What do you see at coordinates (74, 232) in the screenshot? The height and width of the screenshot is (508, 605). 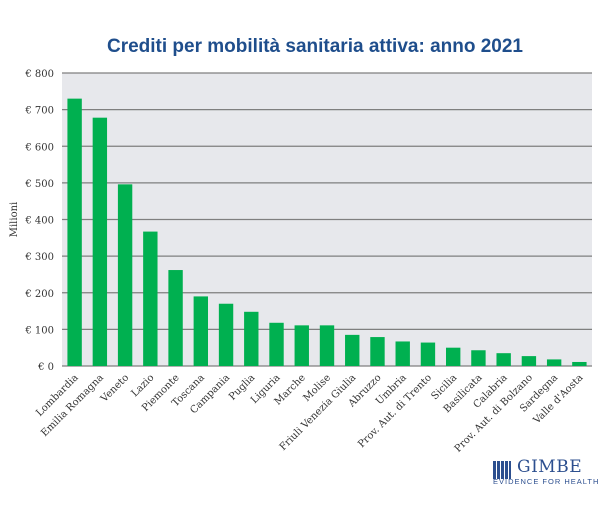 I see `bar-lombardia` at bounding box center [74, 232].